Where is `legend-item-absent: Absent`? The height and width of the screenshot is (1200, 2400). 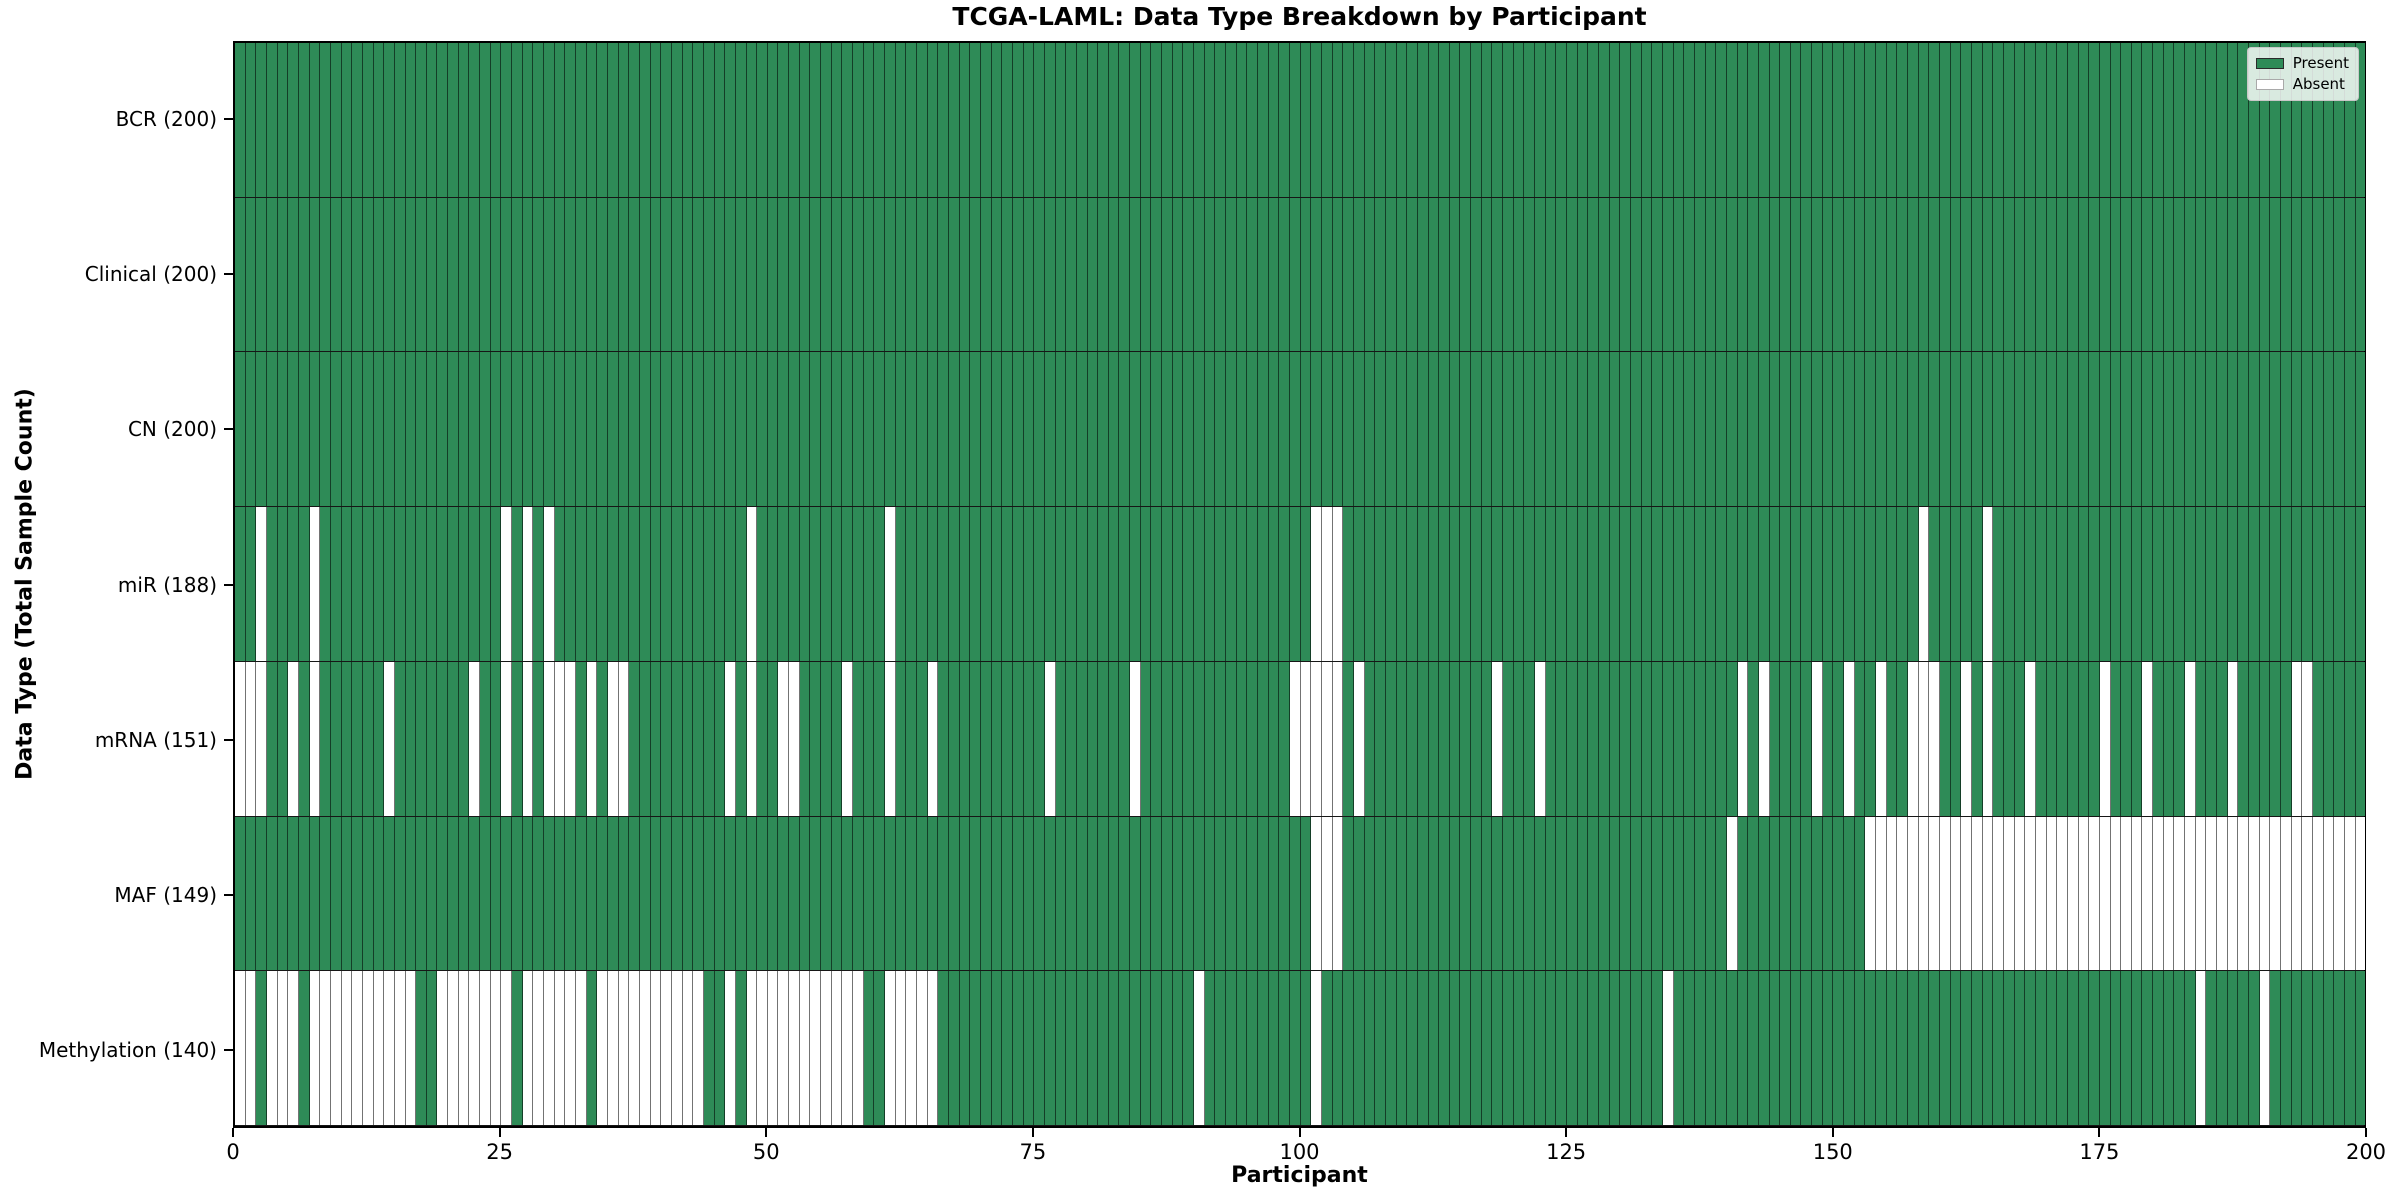 legend-item-absent: Absent is located at coordinates (2302, 84).